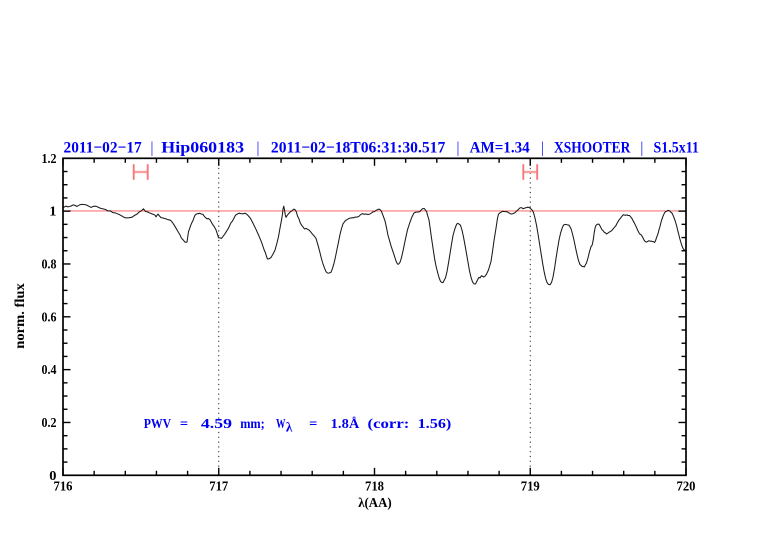 Image resolution: width=782 pixels, height=542 pixels. I want to click on svg-text: 719, so click(530, 485).